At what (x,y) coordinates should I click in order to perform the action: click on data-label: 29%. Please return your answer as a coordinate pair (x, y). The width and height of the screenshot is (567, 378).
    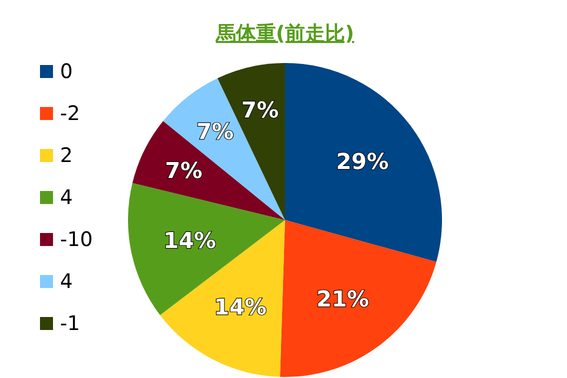
    Looking at the image, I should click on (362, 163).